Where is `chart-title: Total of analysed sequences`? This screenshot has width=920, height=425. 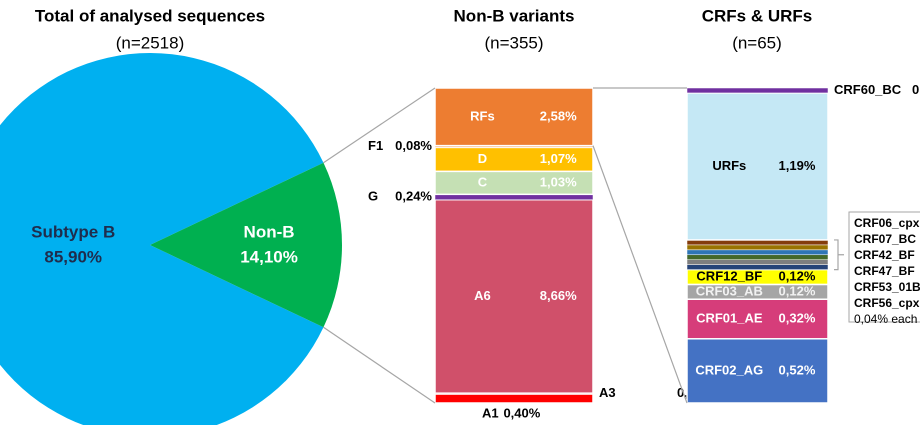 chart-title: Total of analysed sequences is located at coordinates (150, 15).